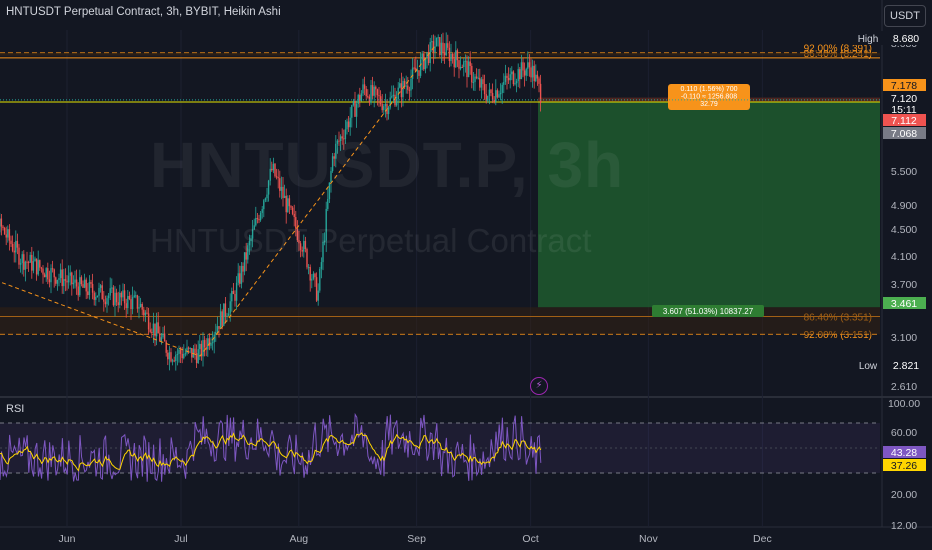  Describe the element at coordinates (905, 16) in the screenshot. I see `currency-button: USDT` at that location.